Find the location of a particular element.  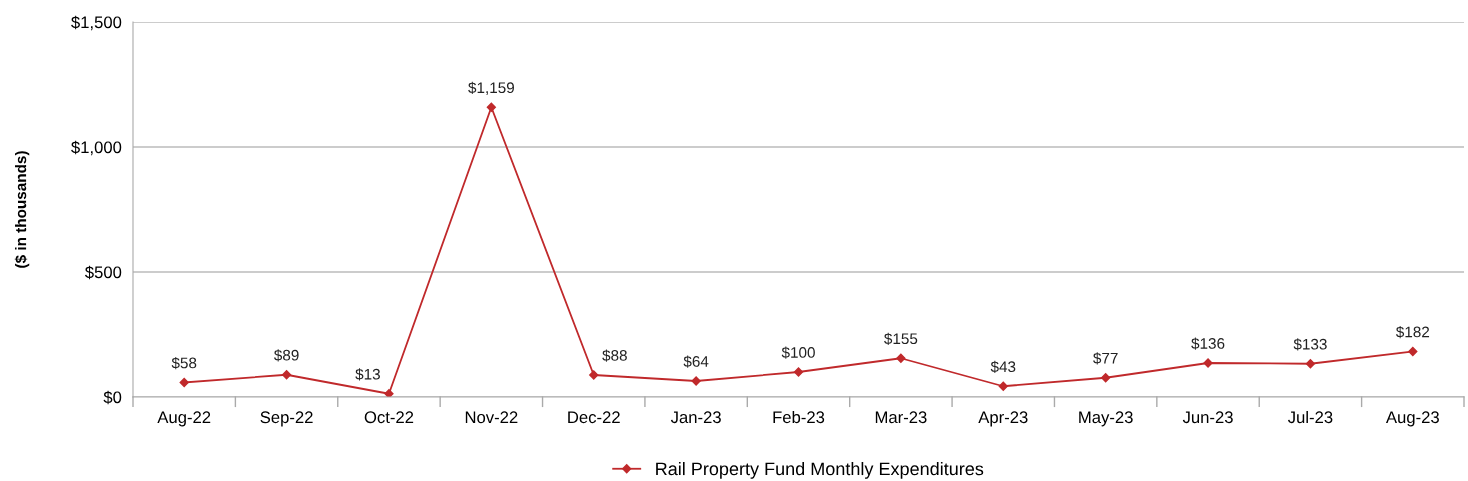

data-label: $100 is located at coordinates (798, 352).